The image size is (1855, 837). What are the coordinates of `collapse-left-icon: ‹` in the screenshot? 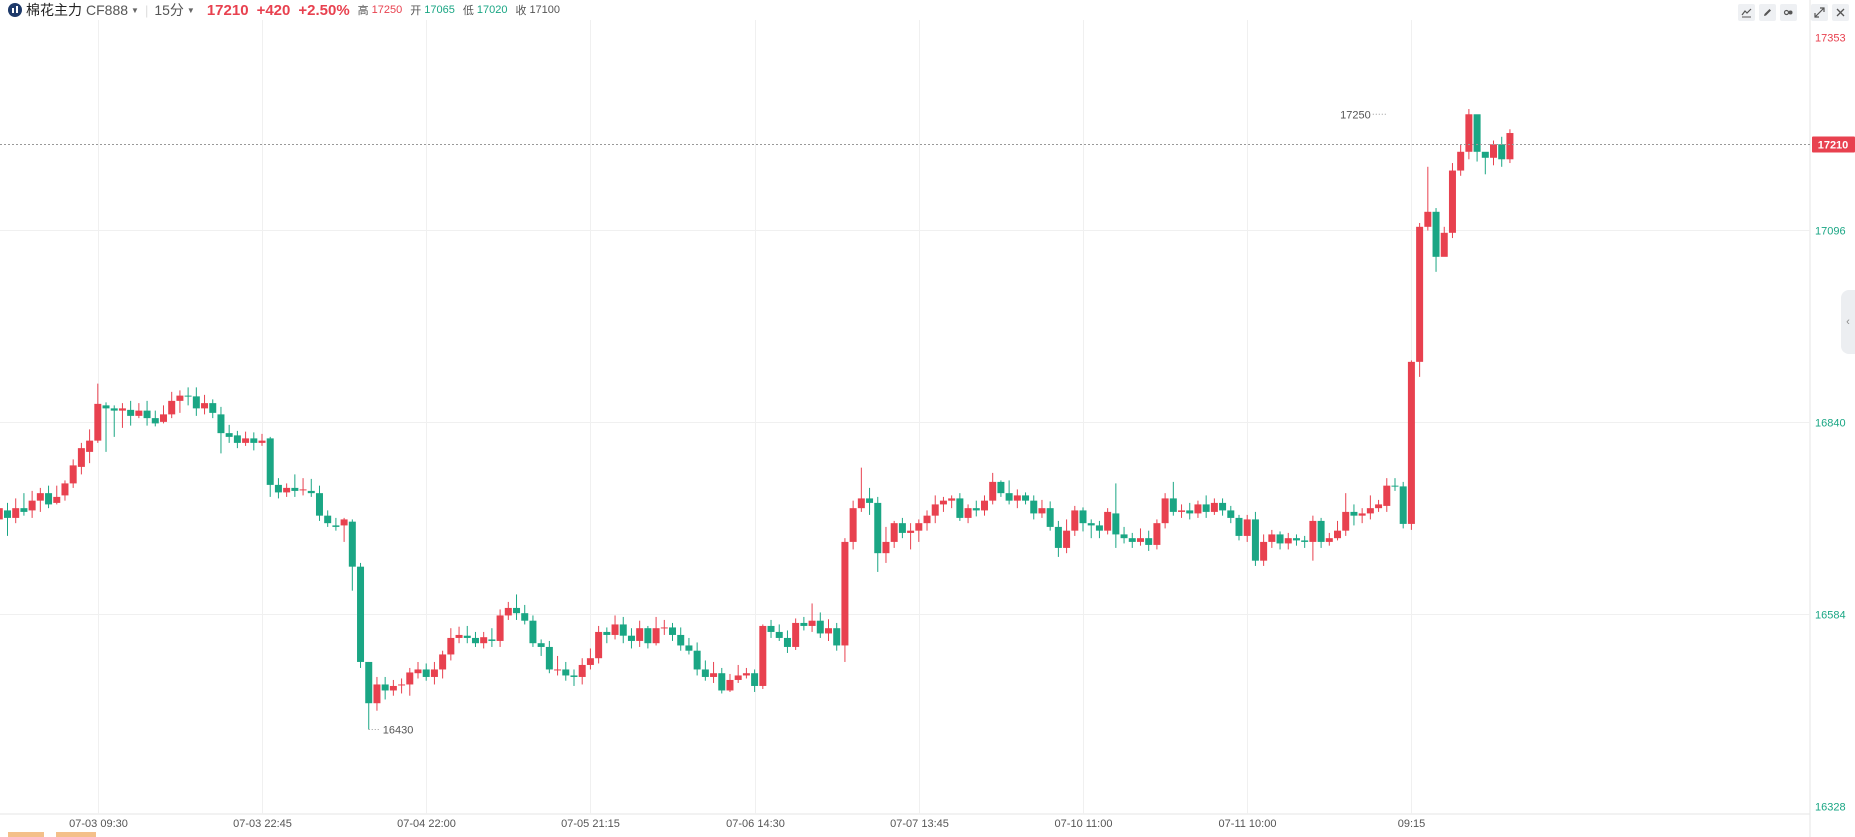 It's located at (1848, 322).